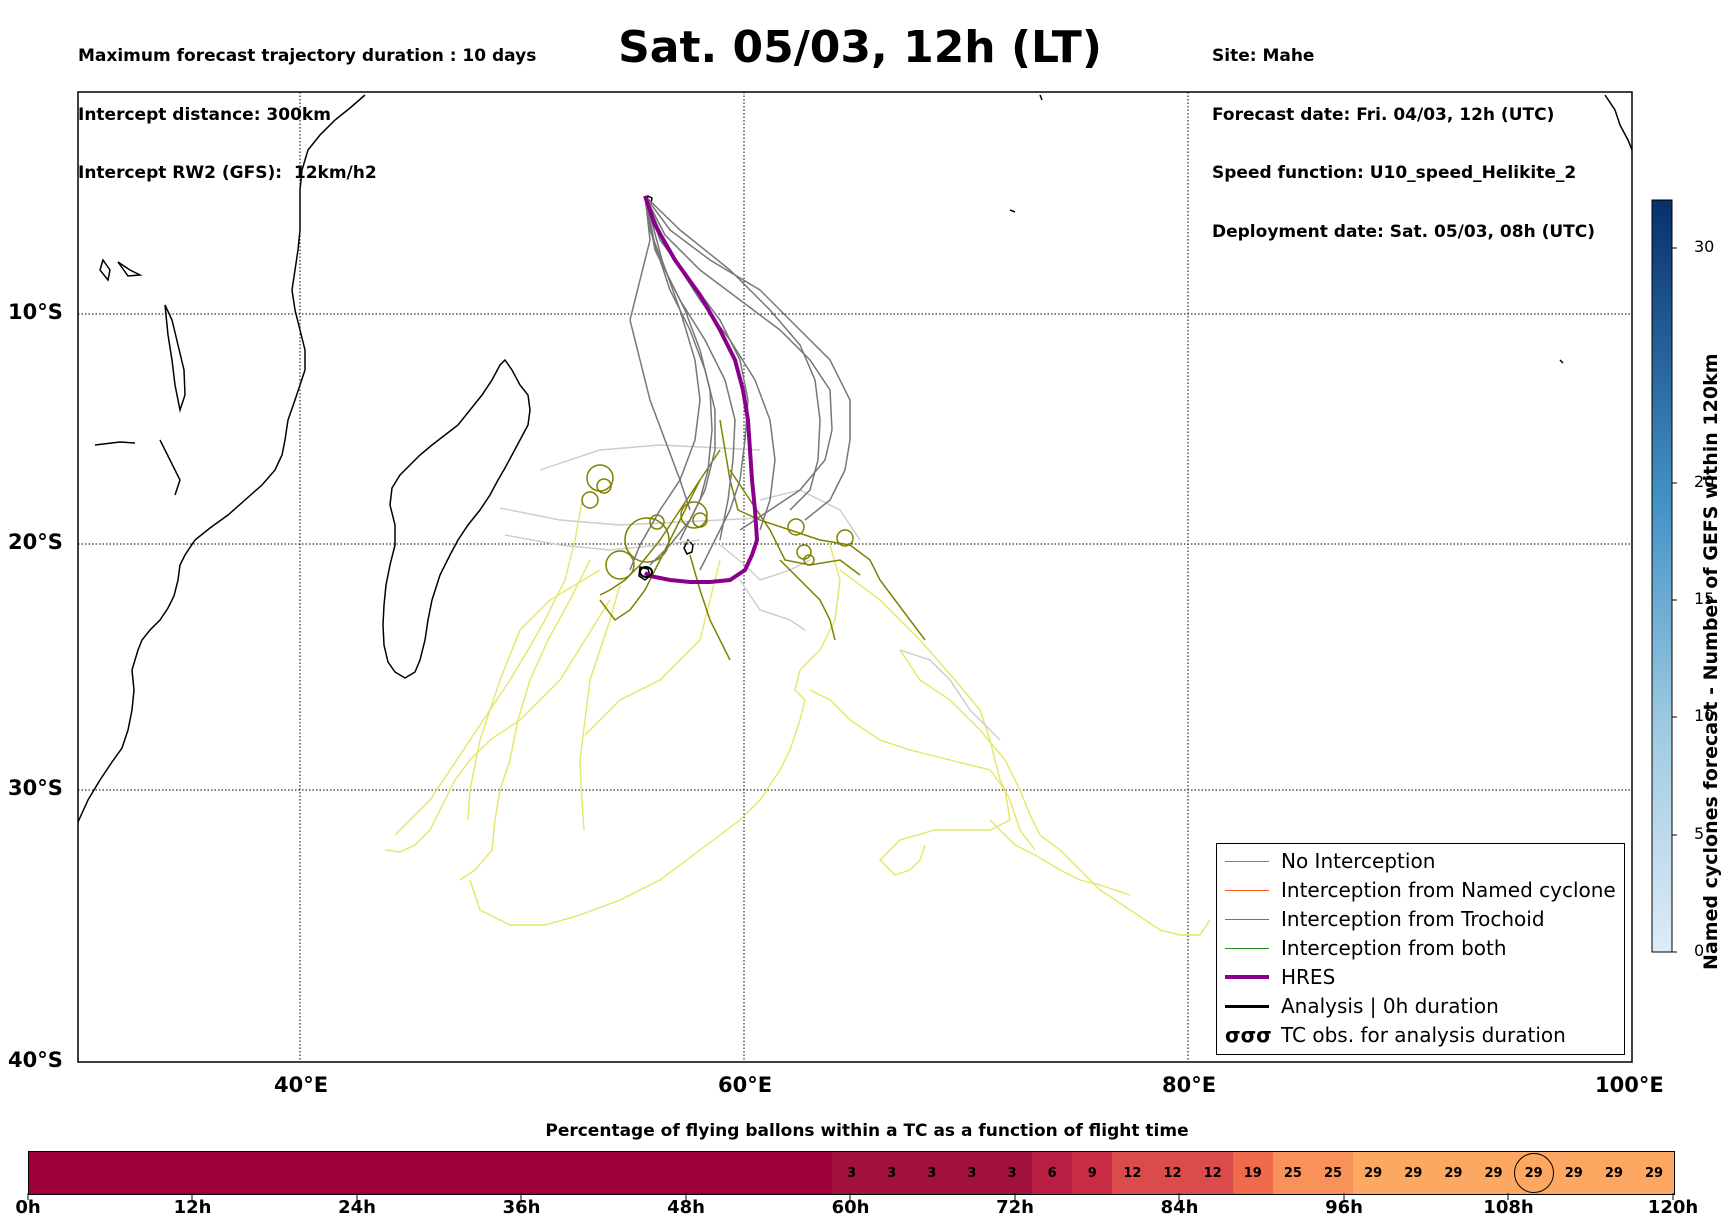  I want to click on hour-label: 36h, so click(521, 1207).